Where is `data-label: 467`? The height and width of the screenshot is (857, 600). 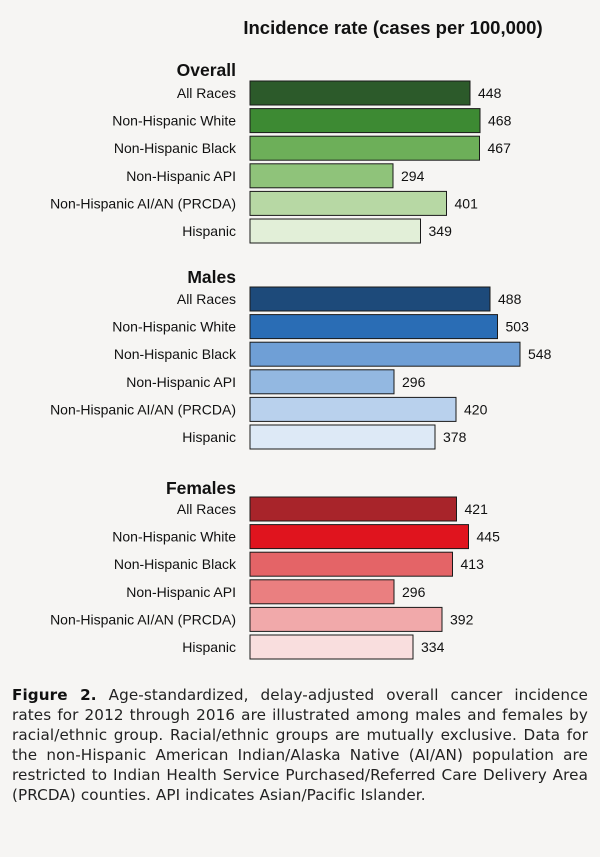 data-label: 467 is located at coordinates (500, 148).